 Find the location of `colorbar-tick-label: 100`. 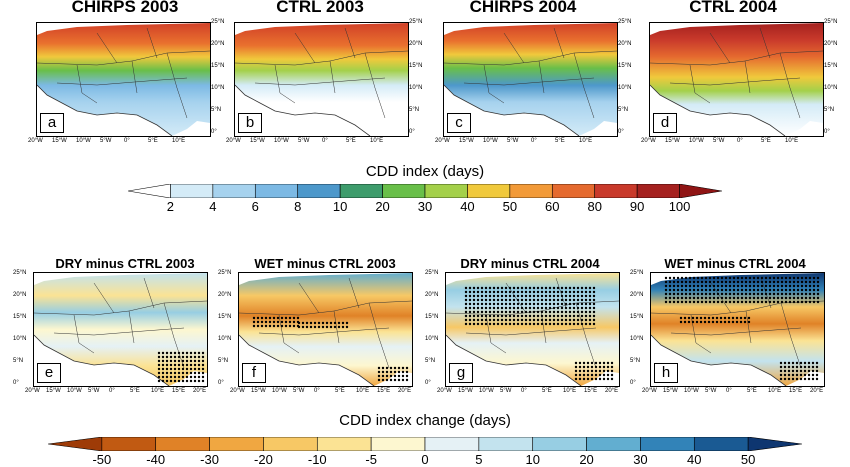

colorbar-tick-label: 100 is located at coordinates (679, 206).